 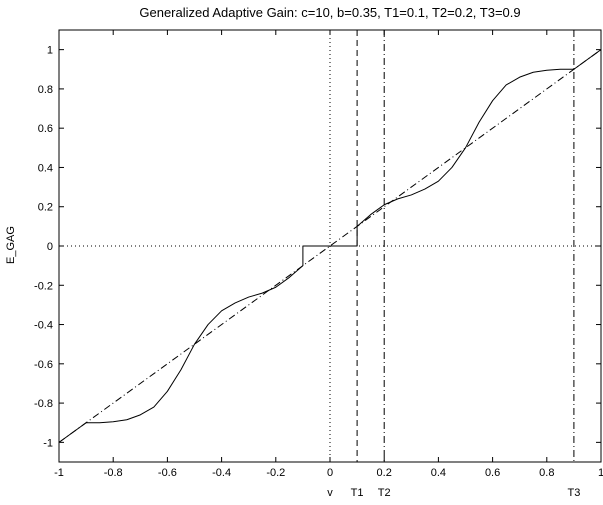 I want to click on reference-label-t3: T3, so click(x=573, y=493).